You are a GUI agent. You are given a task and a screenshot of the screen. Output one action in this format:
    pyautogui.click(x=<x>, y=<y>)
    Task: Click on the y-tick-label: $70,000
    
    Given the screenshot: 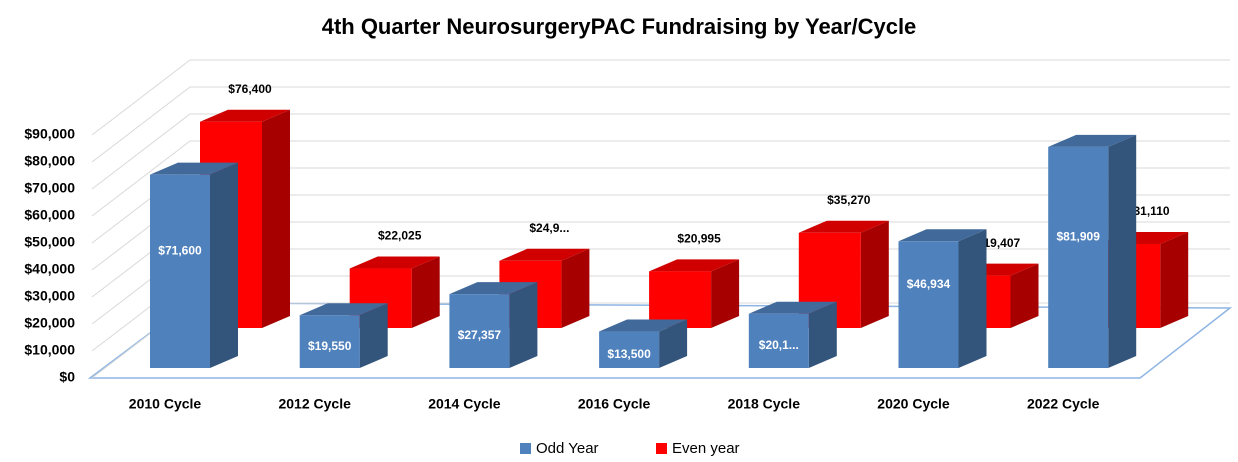 What is the action you would take?
    pyautogui.click(x=49, y=188)
    